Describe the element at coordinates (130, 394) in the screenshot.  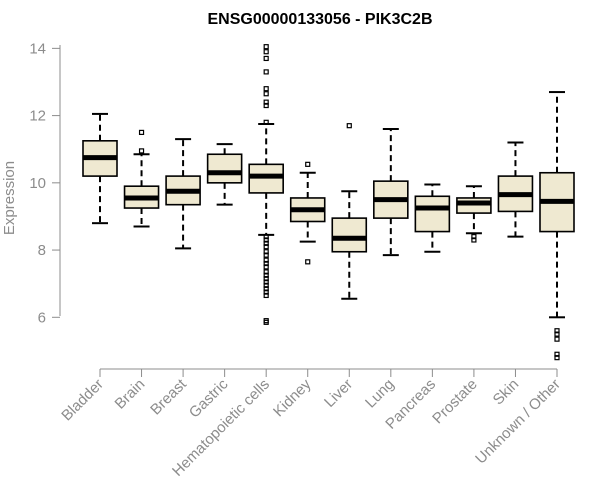
I see `x-tick-label: Brain` at that location.